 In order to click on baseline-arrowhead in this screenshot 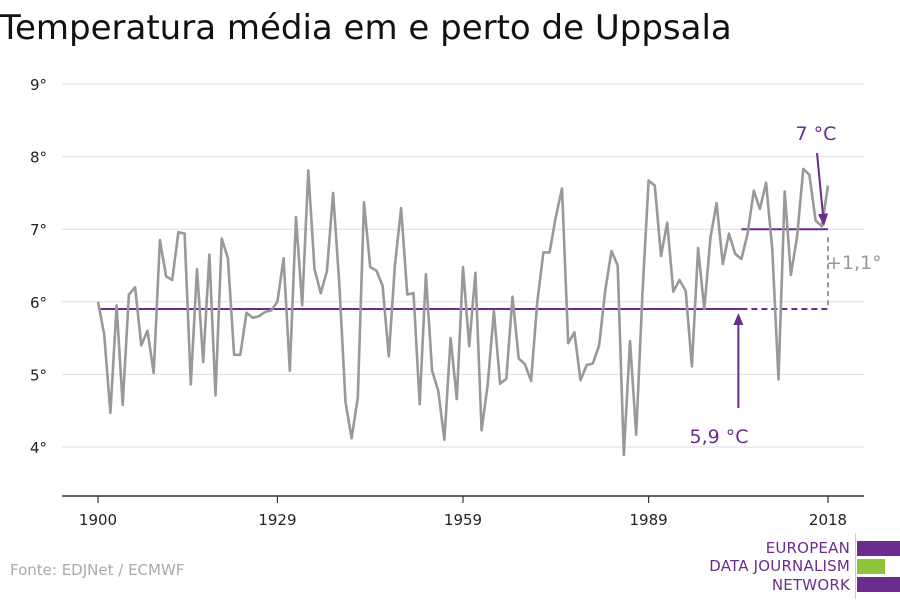, I will do `click(738, 319)`.